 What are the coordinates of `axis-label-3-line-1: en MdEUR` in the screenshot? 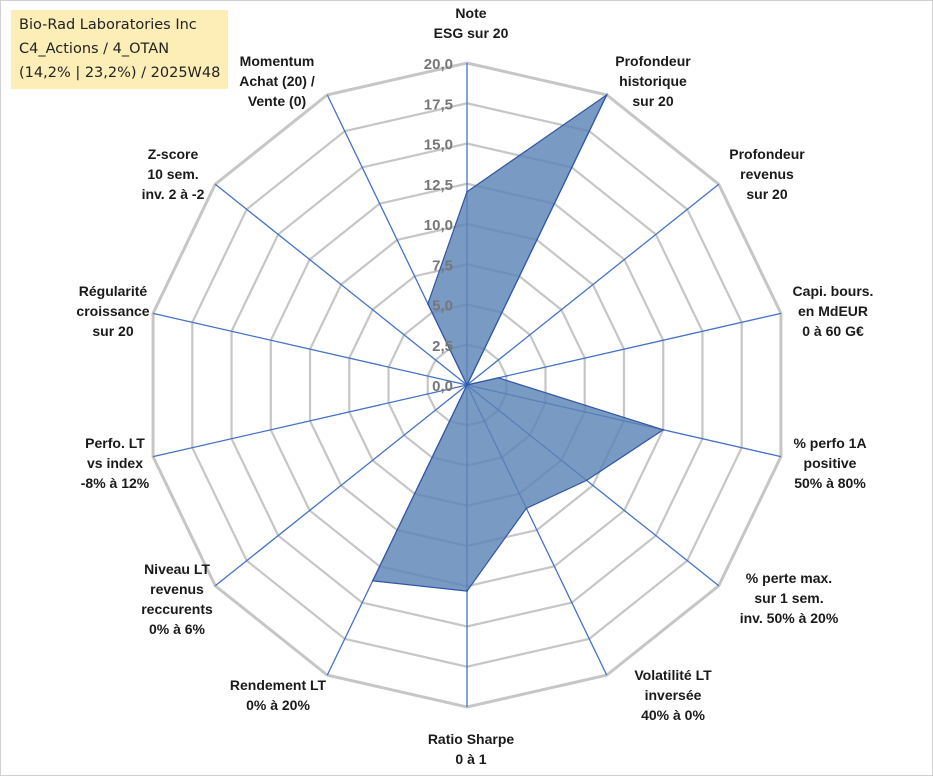 It's located at (833, 311).